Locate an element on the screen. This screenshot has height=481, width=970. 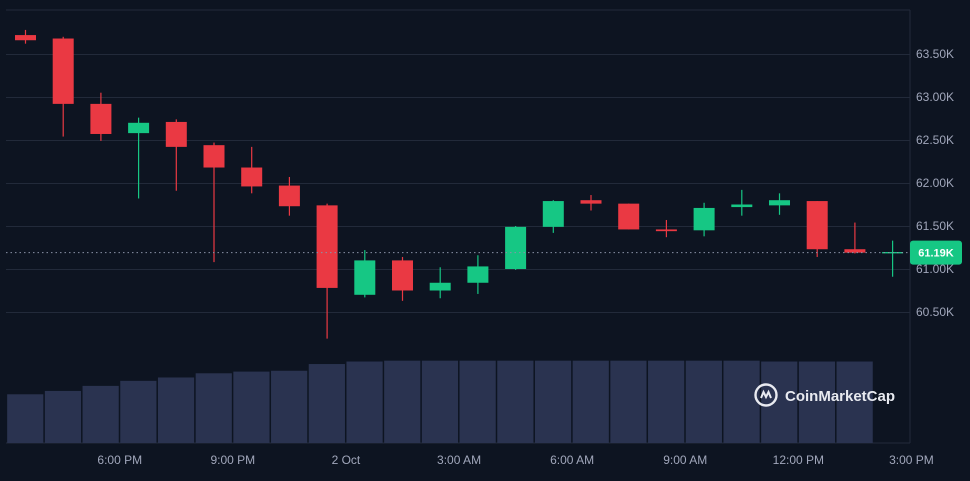
current-price-label: 61.19K is located at coordinates (936, 254).